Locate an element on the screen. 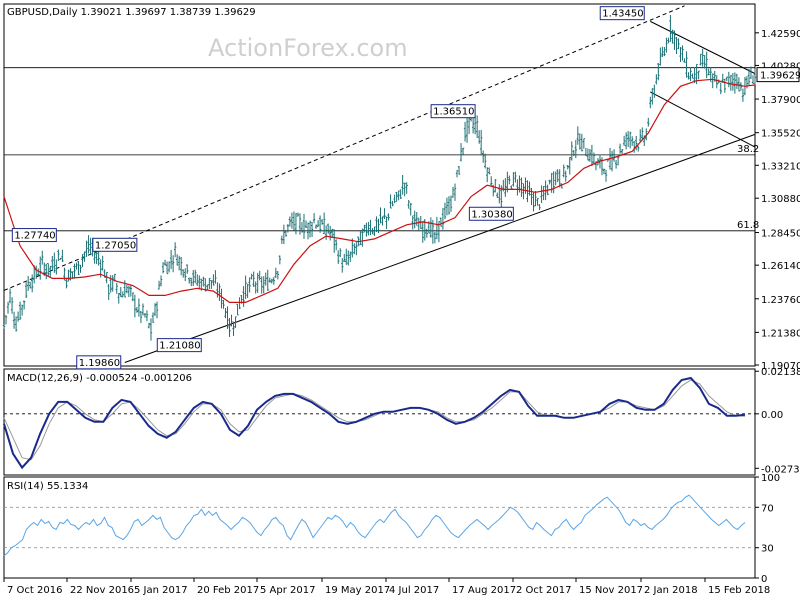 Image resolution: width=800 pixels, height=600 pixels. x-tick-label: 5 Apr 2017 is located at coordinates (287, 590).